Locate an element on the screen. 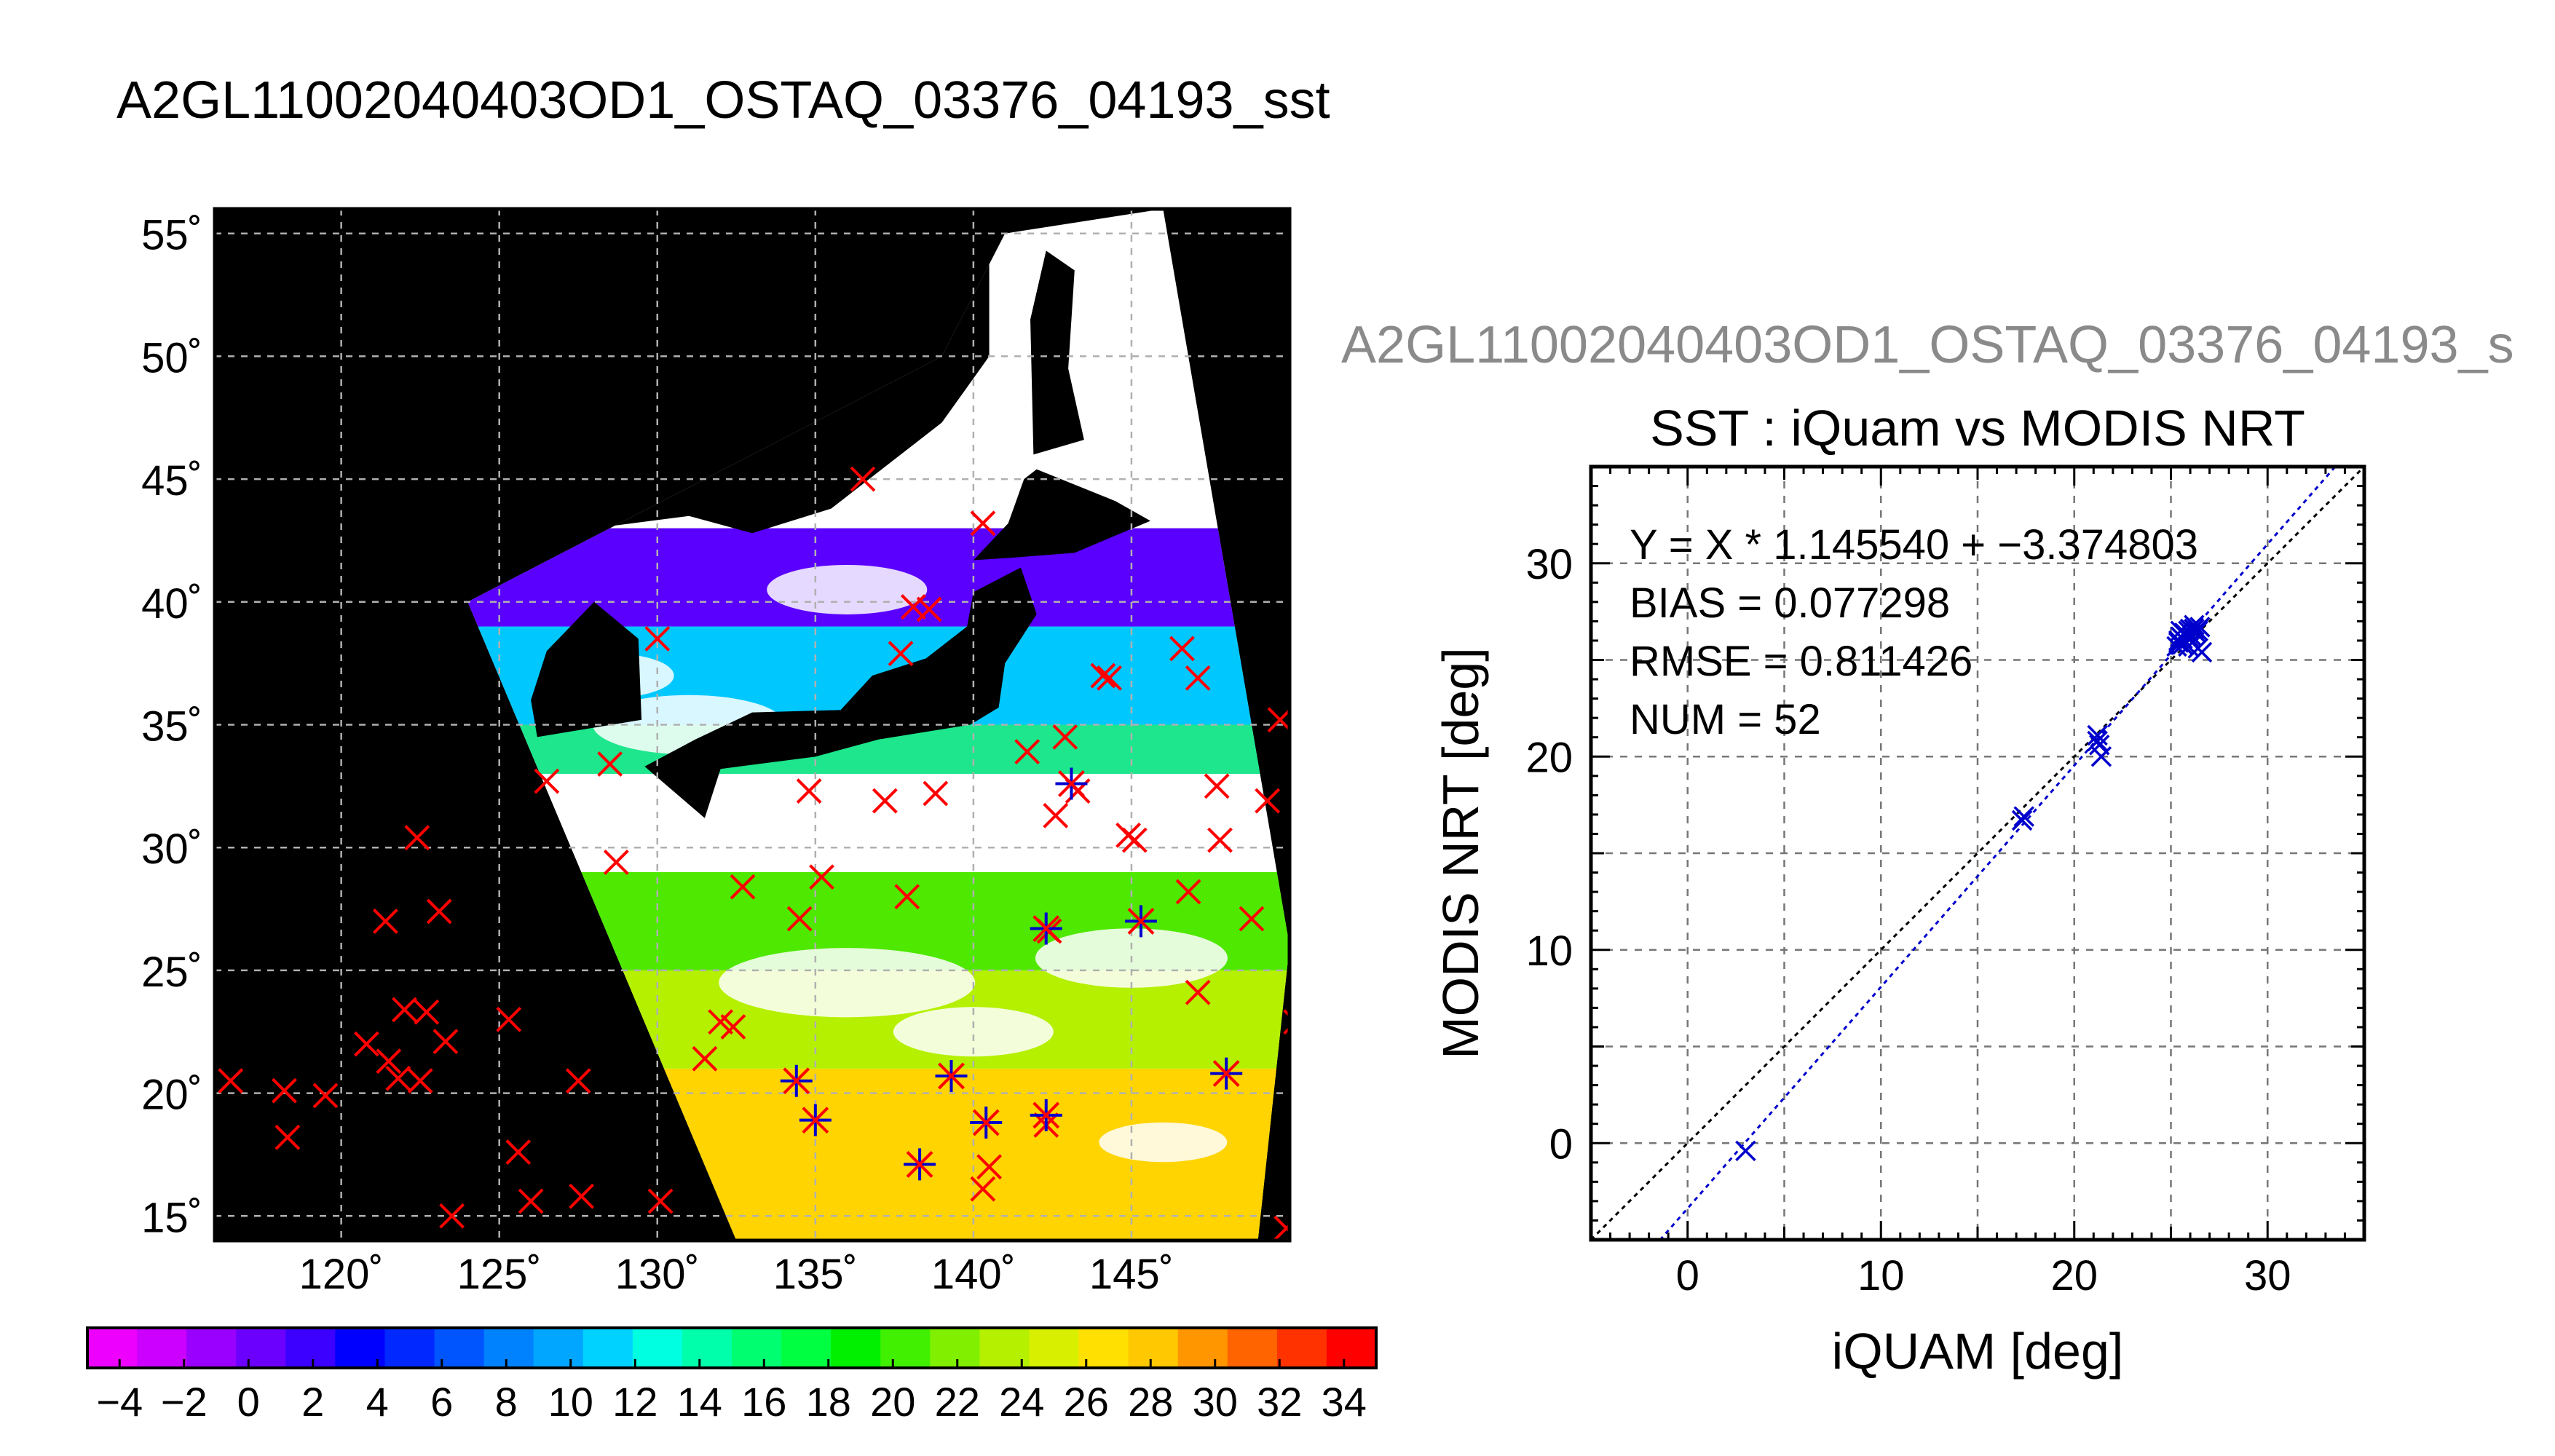 Image resolution: width=2555 pixels, height=1456 pixels. y-tick-label: 0 is located at coordinates (1561, 1144).